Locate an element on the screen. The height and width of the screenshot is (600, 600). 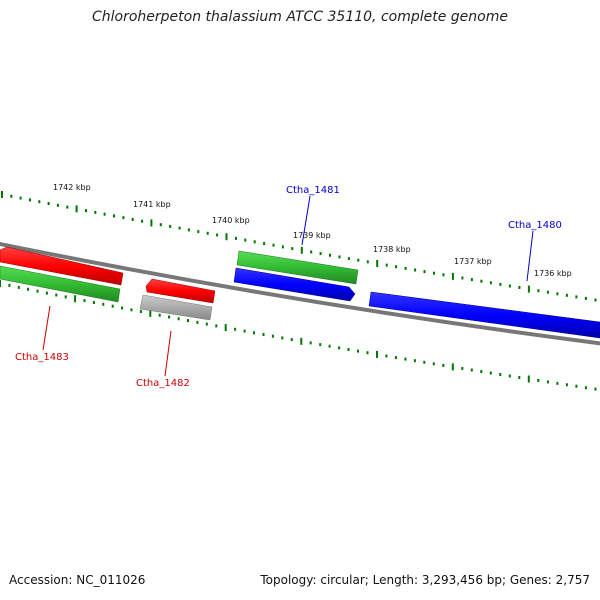
gene-ctha-1481-cds is located at coordinates (294, 284).